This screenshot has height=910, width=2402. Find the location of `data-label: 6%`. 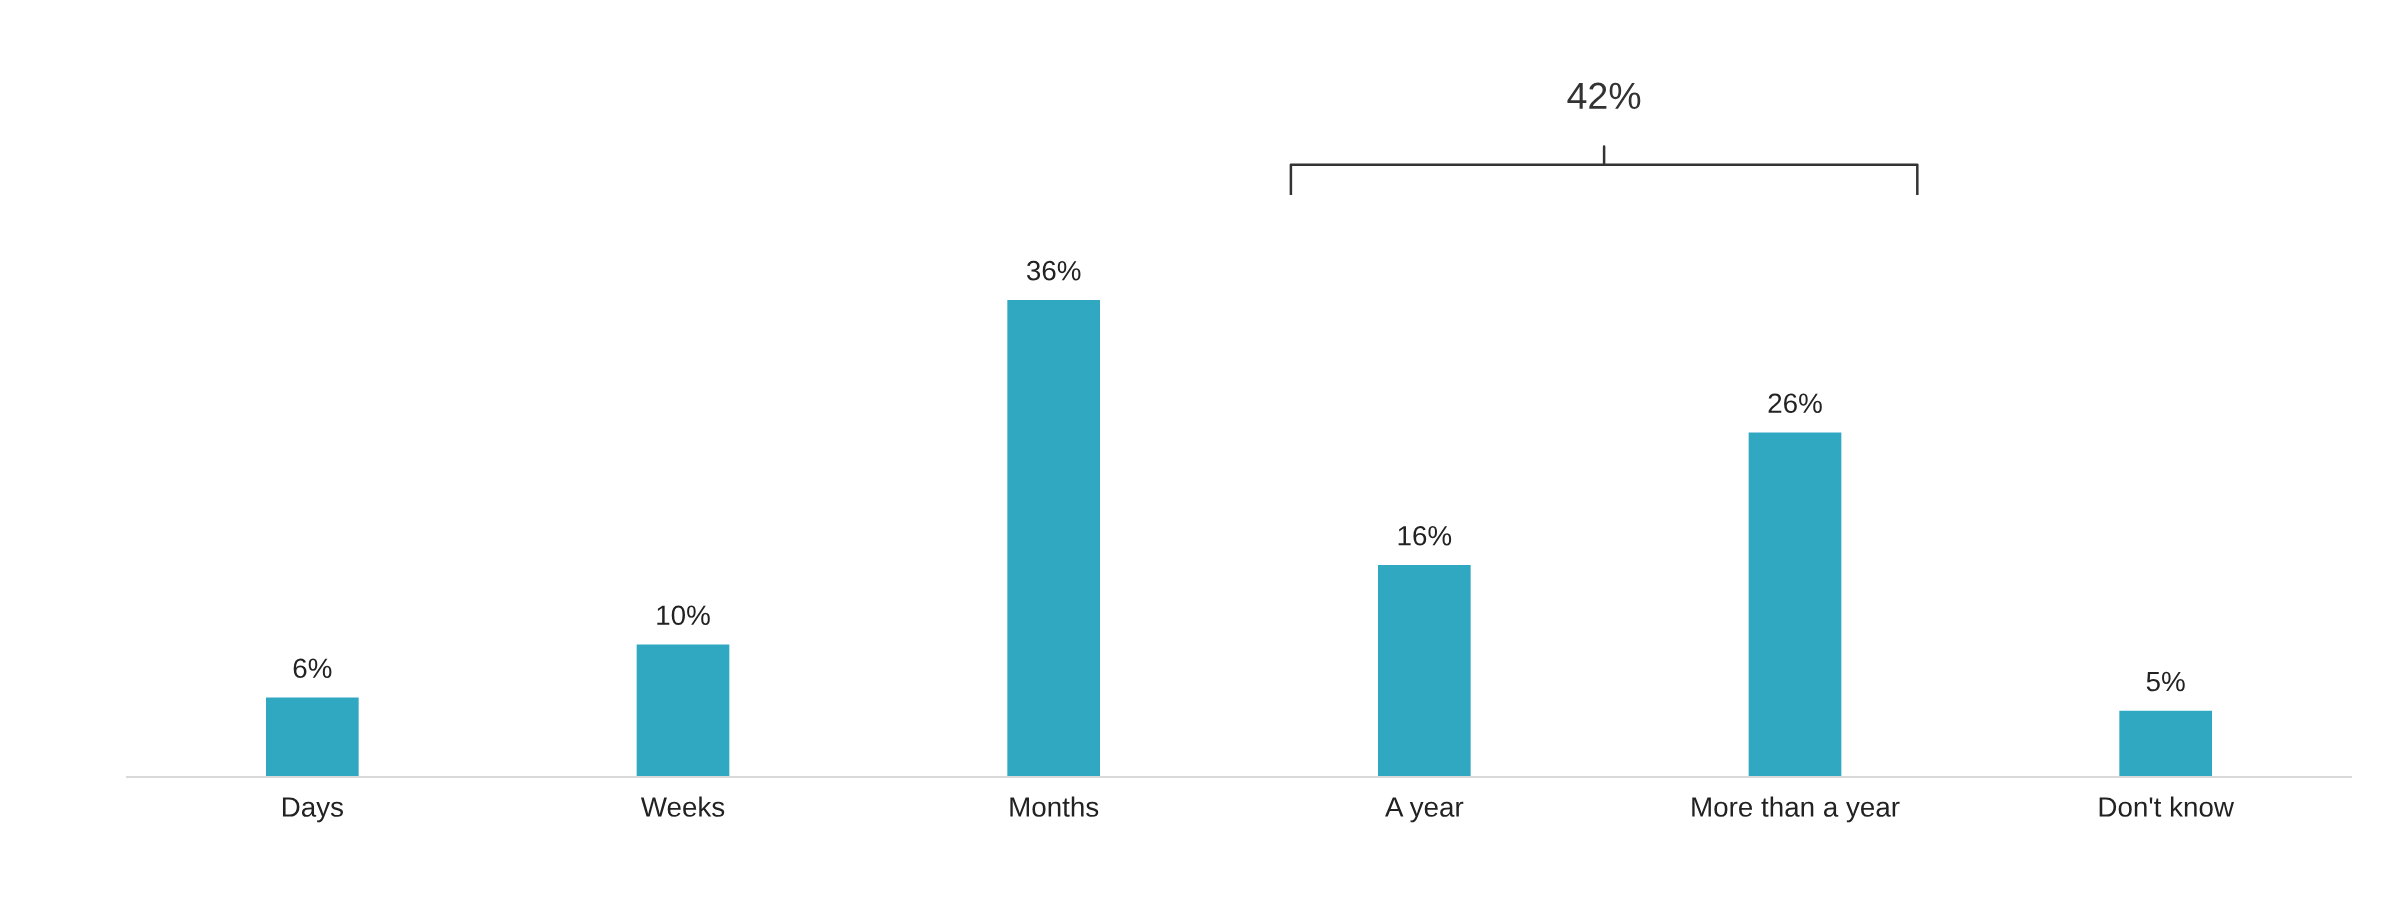

data-label: 6% is located at coordinates (312, 668).